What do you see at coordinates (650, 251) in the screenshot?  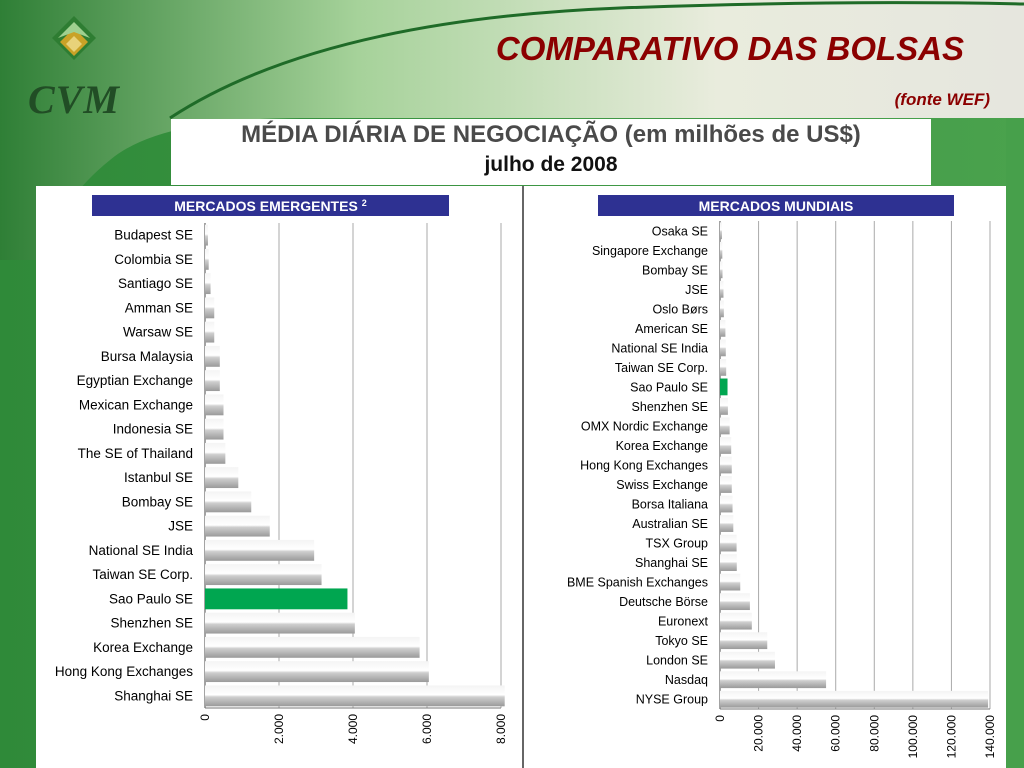 I see `category-label: Singapore Exchange` at bounding box center [650, 251].